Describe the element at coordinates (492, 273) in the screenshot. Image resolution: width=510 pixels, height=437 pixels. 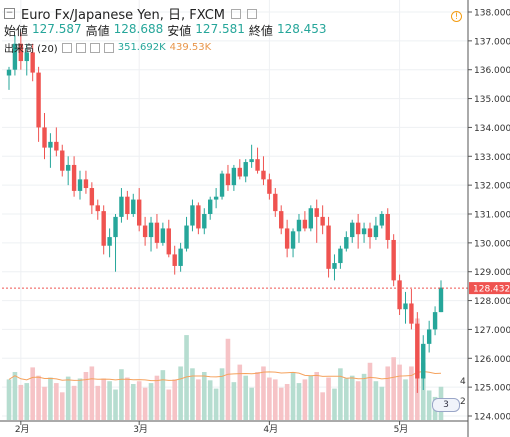
I see `price-tick-label: 129.000` at that location.